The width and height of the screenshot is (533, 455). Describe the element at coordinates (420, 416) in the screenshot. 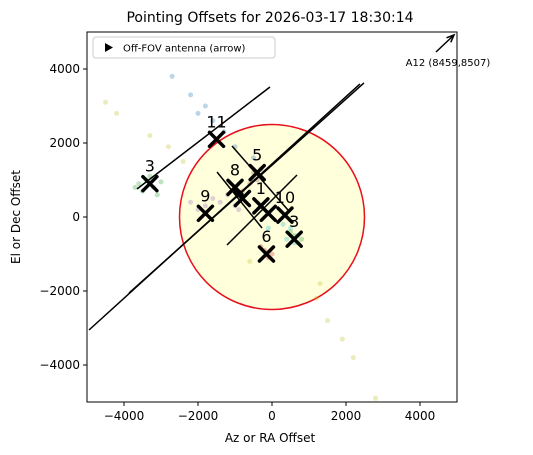

I see `x-tick-label: 4000` at that location.